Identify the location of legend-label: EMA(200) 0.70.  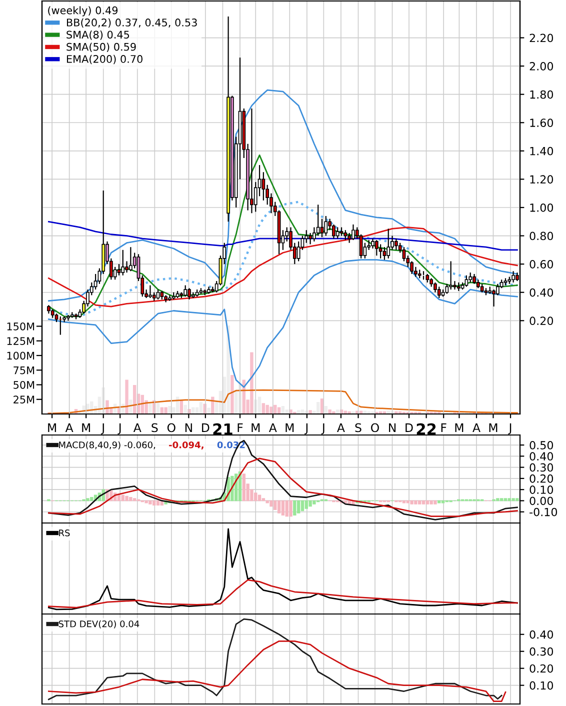
(104, 59).